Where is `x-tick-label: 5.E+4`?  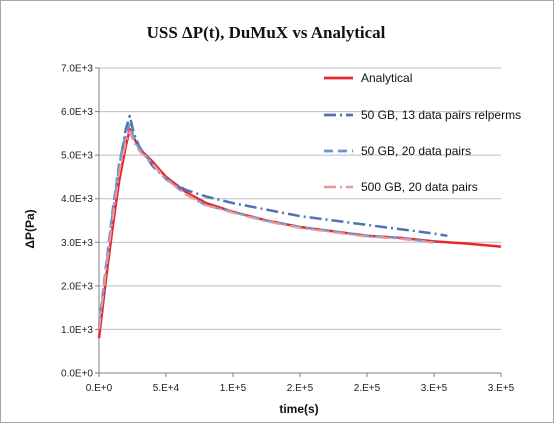
x-tick-label: 5.E+4 is located at coordinates (166, 388).